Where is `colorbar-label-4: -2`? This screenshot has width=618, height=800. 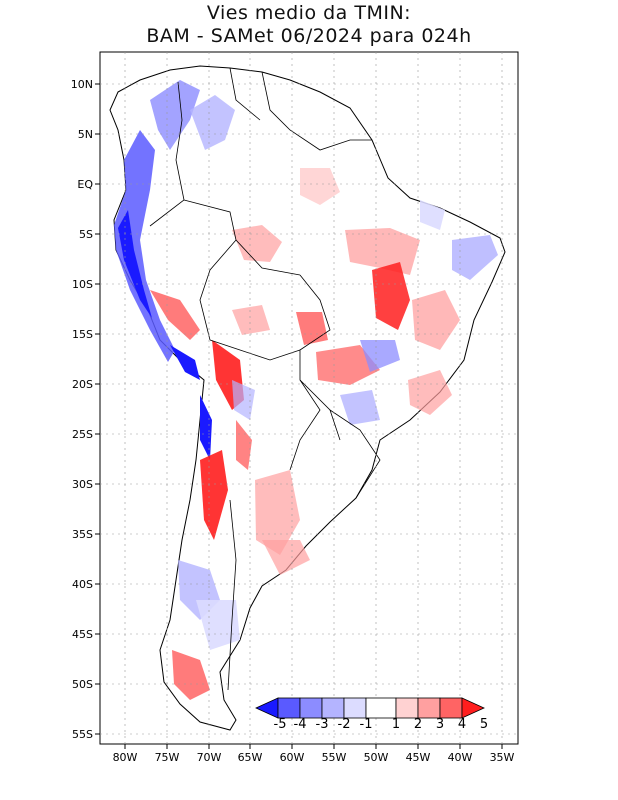 colorbar-label-4: -2 is located at coordinates (344, 724).